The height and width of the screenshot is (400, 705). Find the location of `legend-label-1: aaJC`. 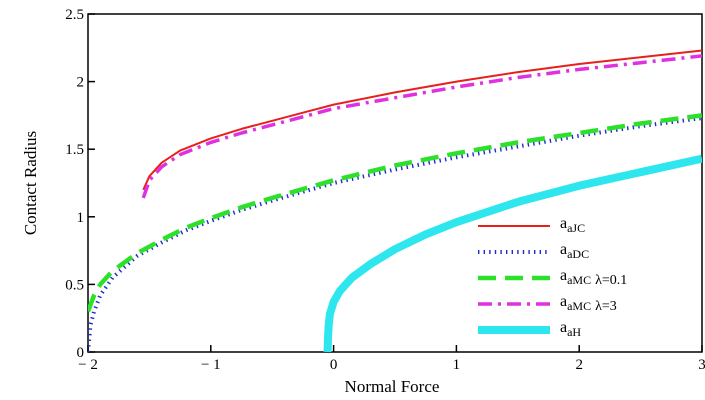

legend-label-1: aaJC is located at coordinates (572, 225).